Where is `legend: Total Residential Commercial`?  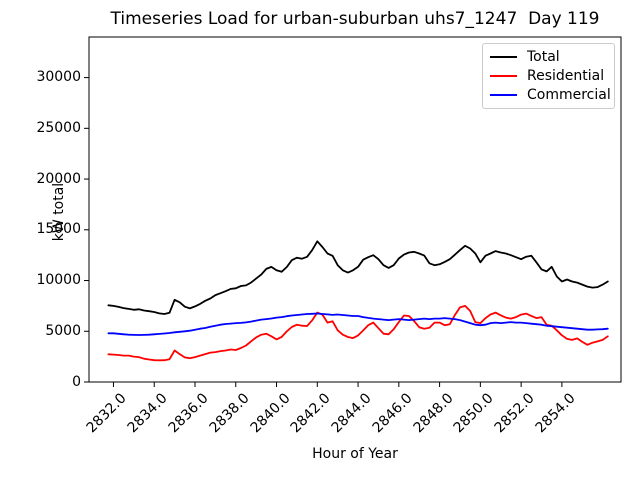
legend: Total Residential Commercial is located at coordinates (548, 76).